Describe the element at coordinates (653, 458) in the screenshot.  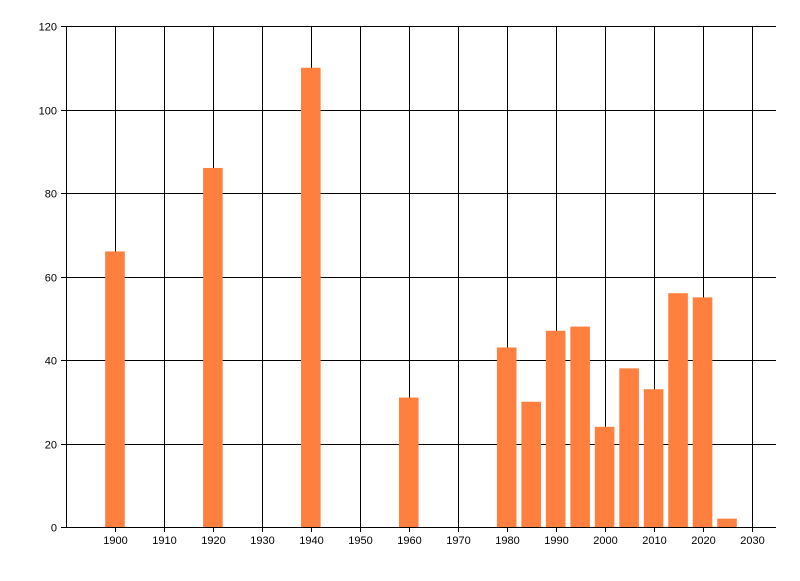
I see `bar-2010` at that location.